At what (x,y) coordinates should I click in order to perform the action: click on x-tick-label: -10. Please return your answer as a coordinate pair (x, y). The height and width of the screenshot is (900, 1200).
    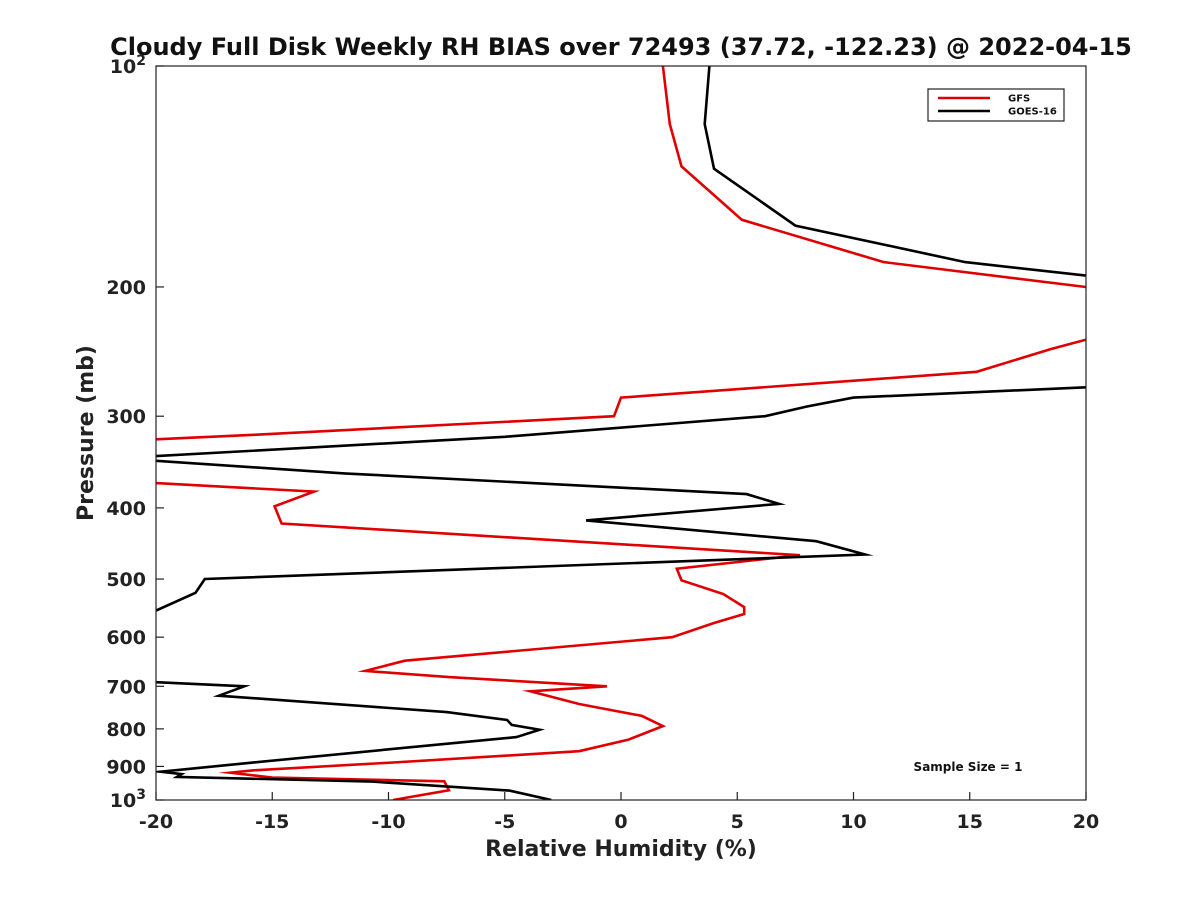
    Looking at the image, I should click on (388, 822).